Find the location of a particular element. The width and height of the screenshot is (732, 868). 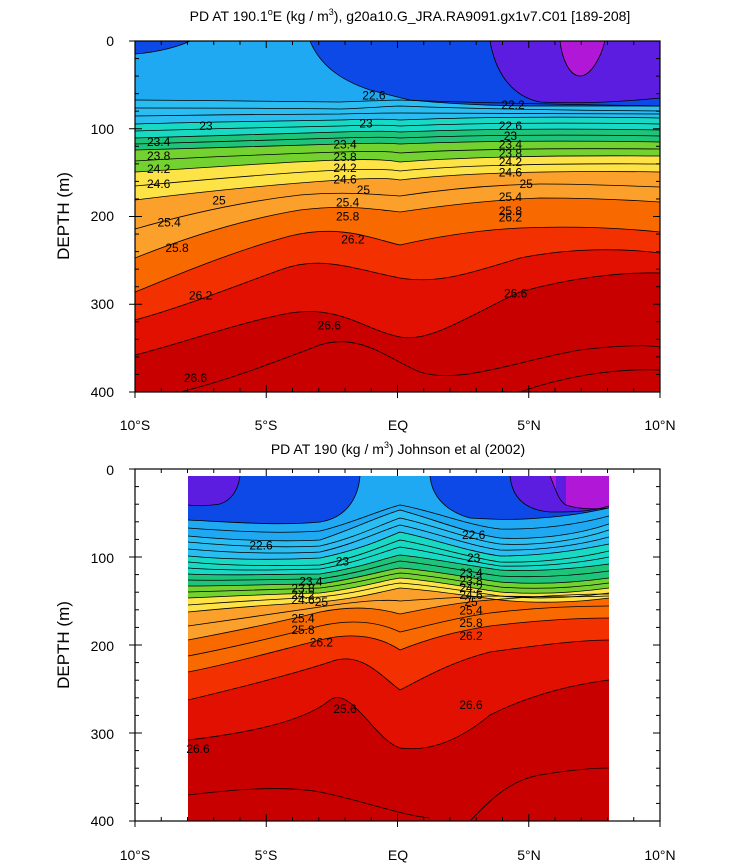

top-xtick-10s: 10°S is located at coordinates (135, 425).